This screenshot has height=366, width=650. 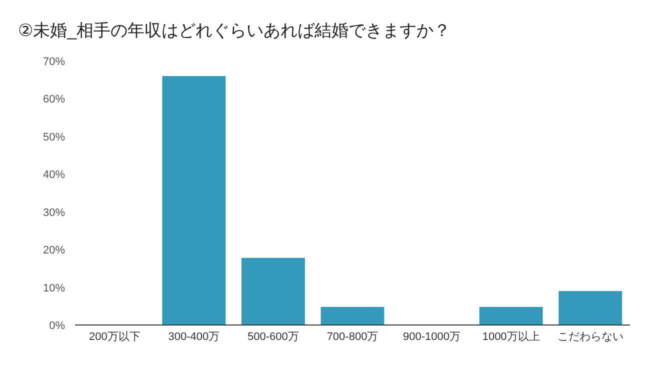 I want to click on chart-title: ②未婚_相手の年収はどれぐらいあれば結婚できますか？, so click(x=234, y=30).